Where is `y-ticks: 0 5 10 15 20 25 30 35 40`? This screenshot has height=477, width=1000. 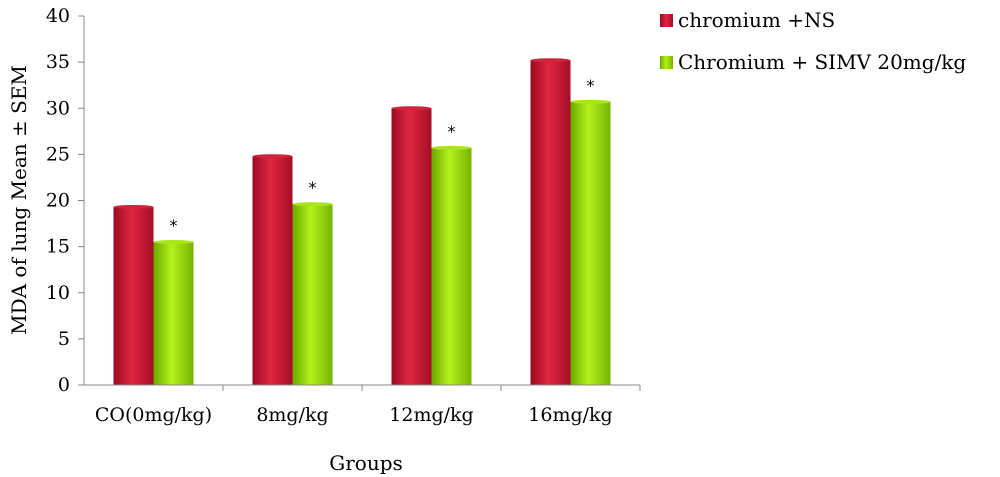 y-ticks: 0 5 10 15 20 25 30 35 40 is located at coordinates (65, 200).